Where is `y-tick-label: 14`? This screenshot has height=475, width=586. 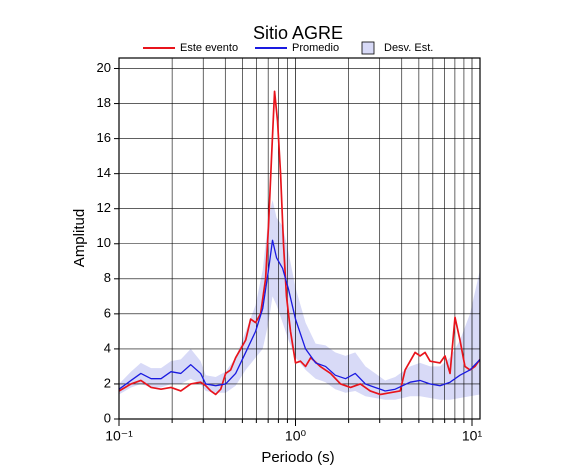
y-tick-label: 14 is located at coordinates (104, 172).